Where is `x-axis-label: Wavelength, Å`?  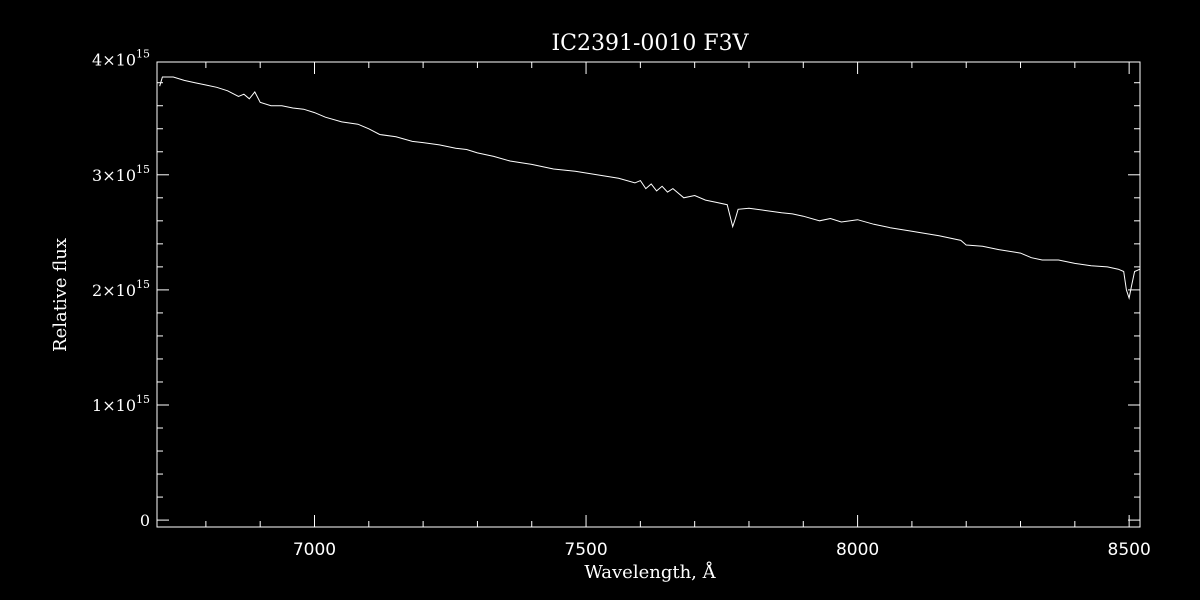
x-axis-label: Wavelength, Å is located at coordinates (650, 572).